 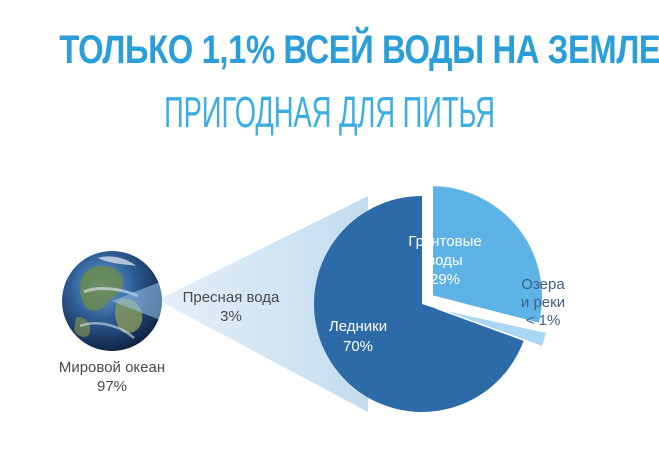 I want to click on funnel-connector, so click(x=263, y=304).